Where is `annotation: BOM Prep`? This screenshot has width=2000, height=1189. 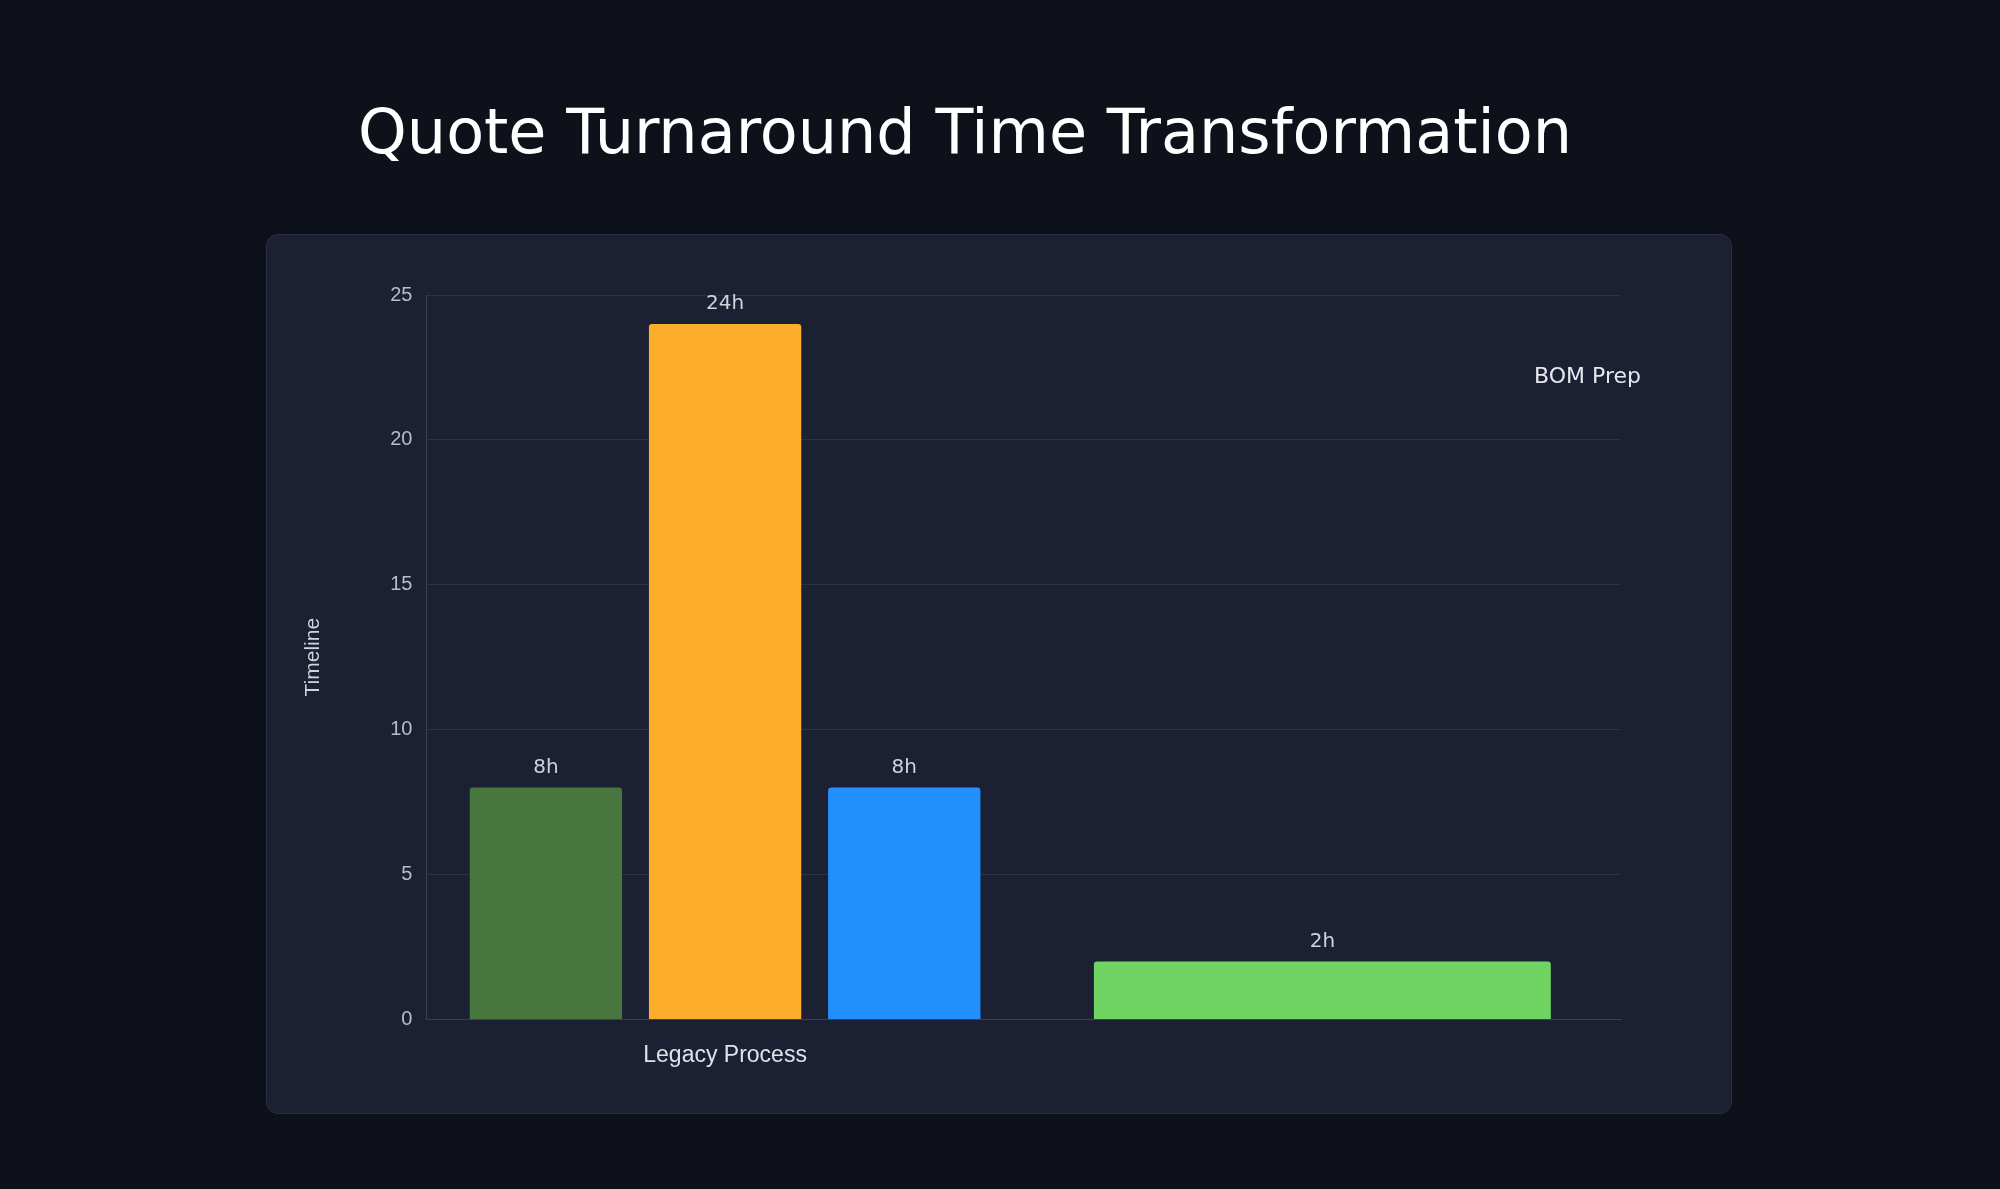
annotation: BOM Prep is located at coordinates (1587, 375).